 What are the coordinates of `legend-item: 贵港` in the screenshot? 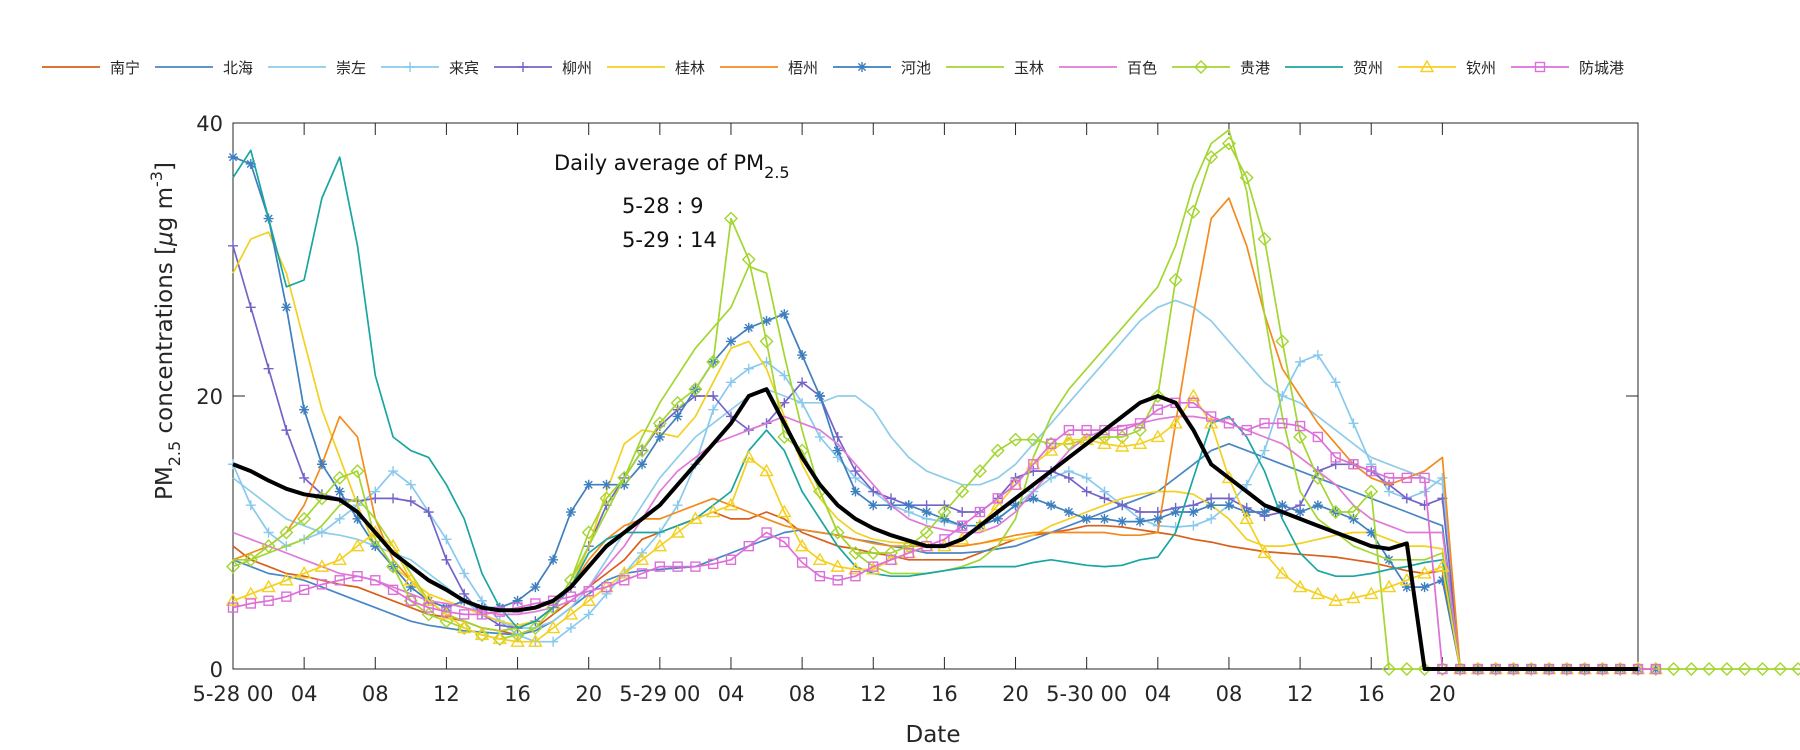 It's located at (1221, 68).